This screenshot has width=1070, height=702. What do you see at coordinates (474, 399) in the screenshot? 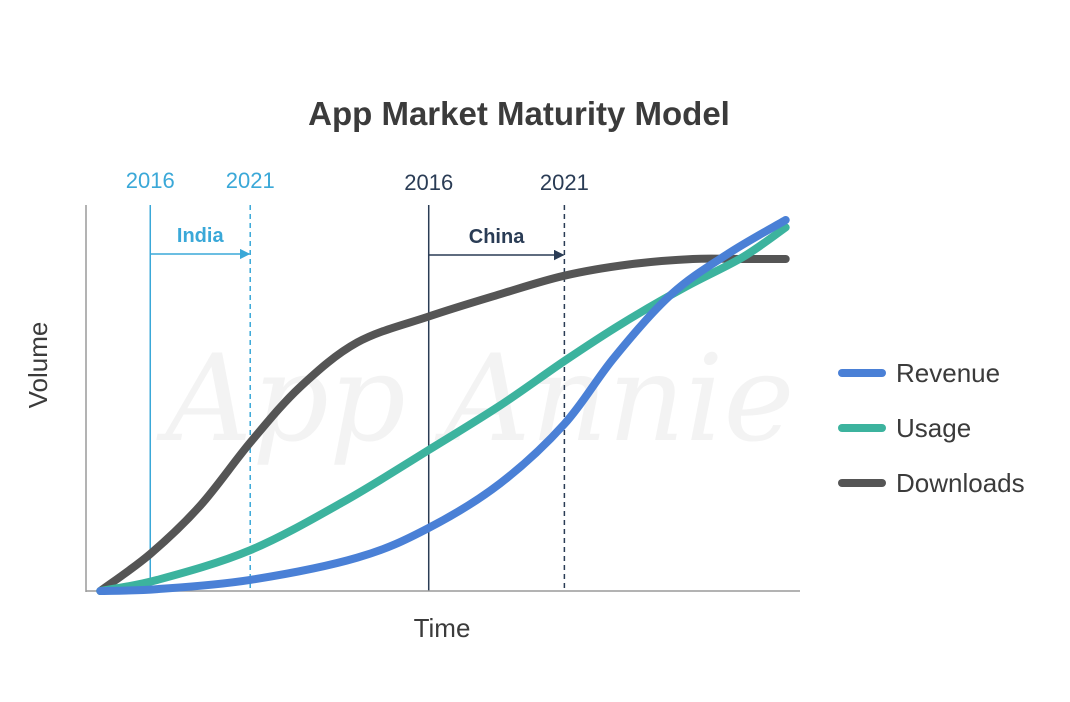
I see `watermark: App Annie` at bounding box center [474, 399].